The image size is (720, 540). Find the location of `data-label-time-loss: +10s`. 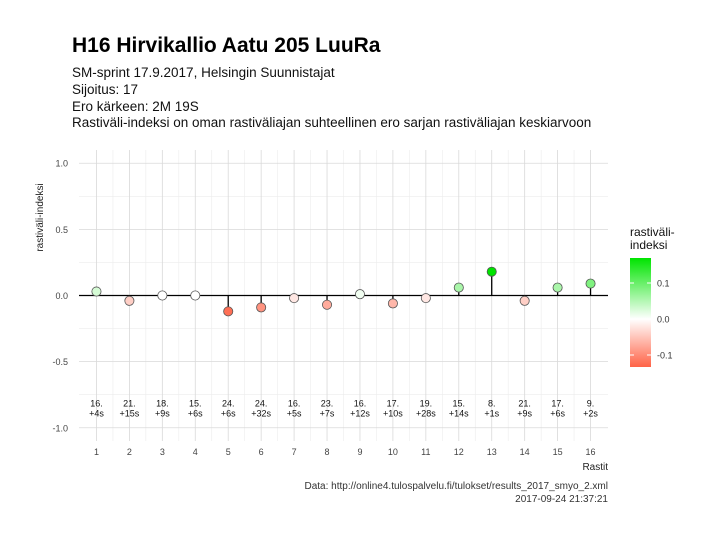

data-label-time-loss: +10s is located at coordinates (393, 414).